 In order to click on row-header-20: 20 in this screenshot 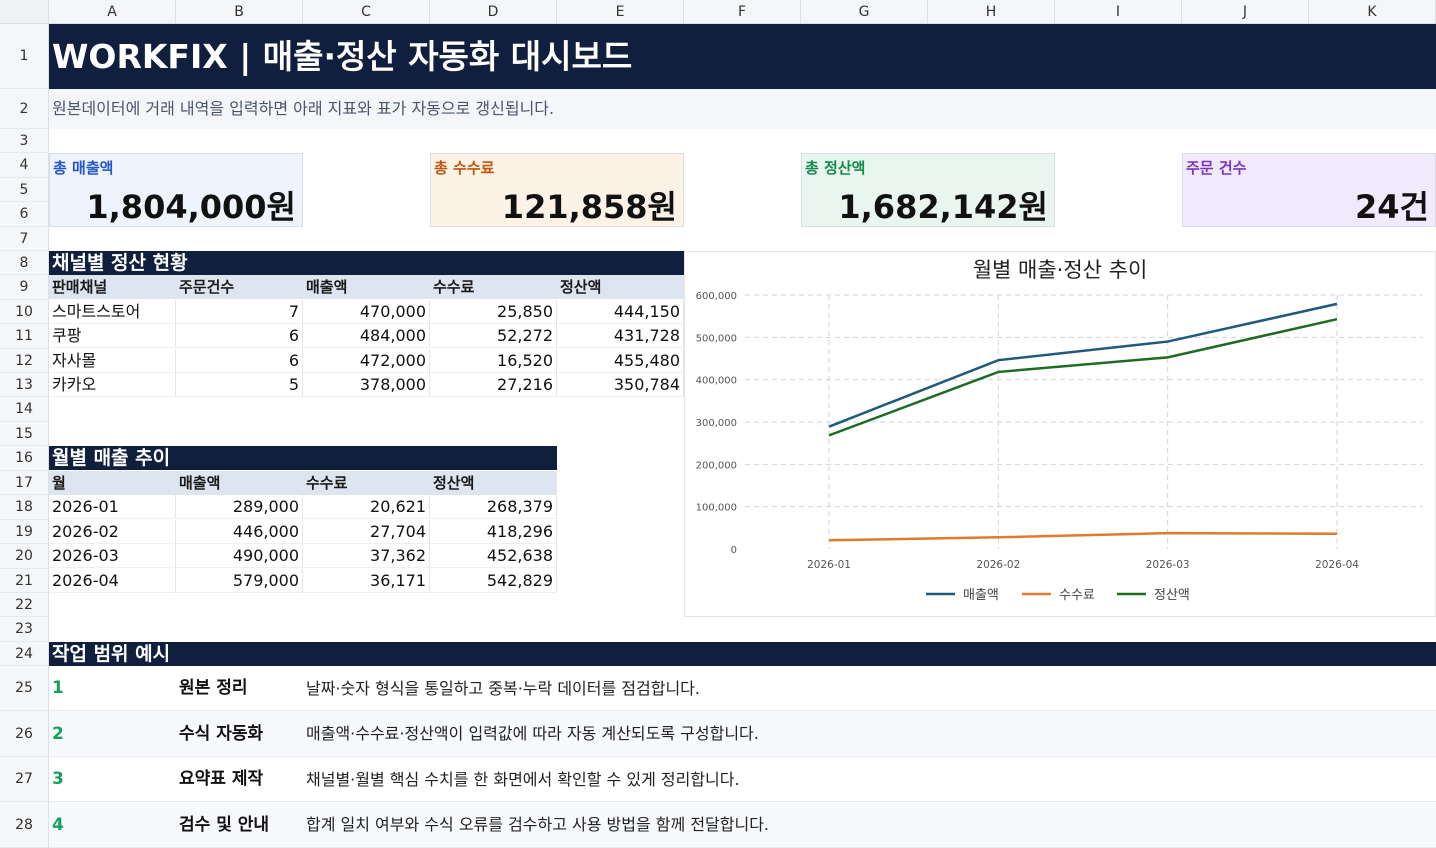, I will do `click(24, 556)`.